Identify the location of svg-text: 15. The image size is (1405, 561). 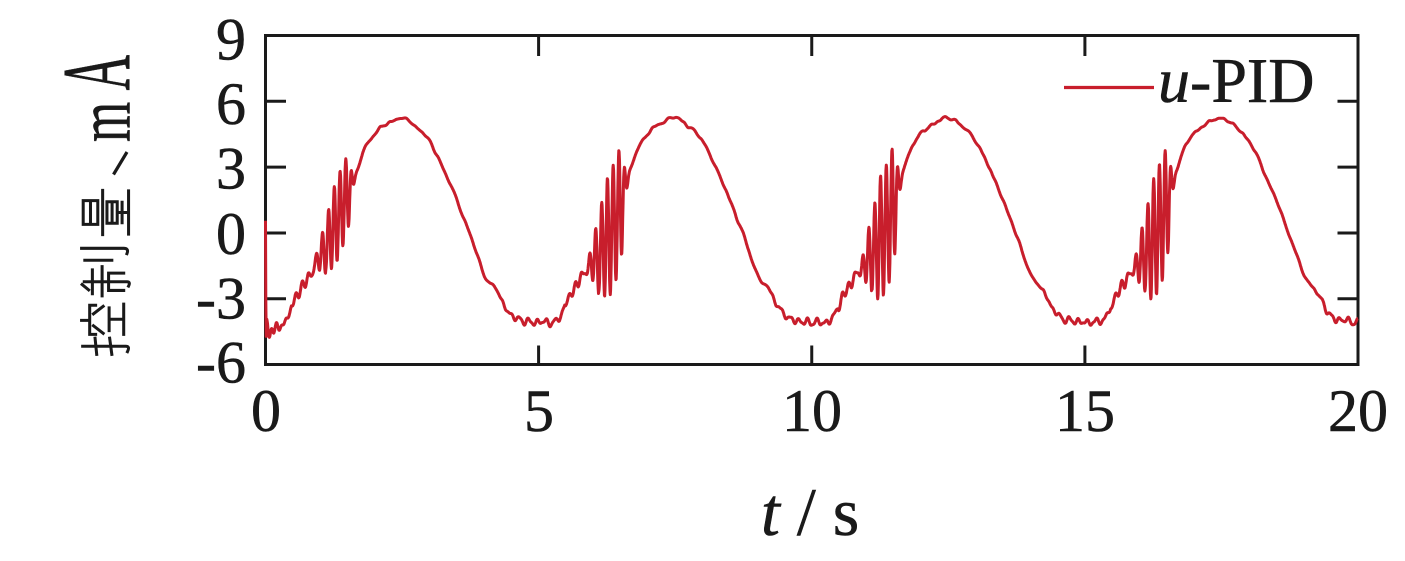
(1085, 411).